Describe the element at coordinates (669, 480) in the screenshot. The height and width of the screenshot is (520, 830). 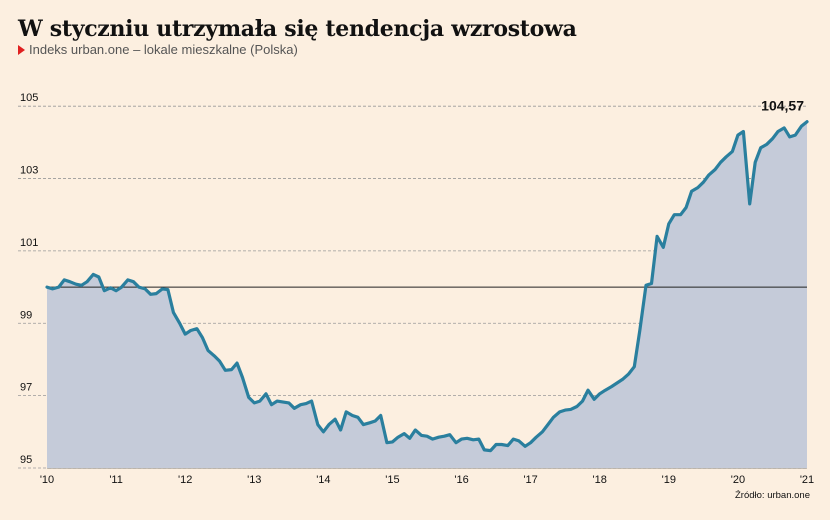
I see `x-tick-label-2019: '19` at that location.